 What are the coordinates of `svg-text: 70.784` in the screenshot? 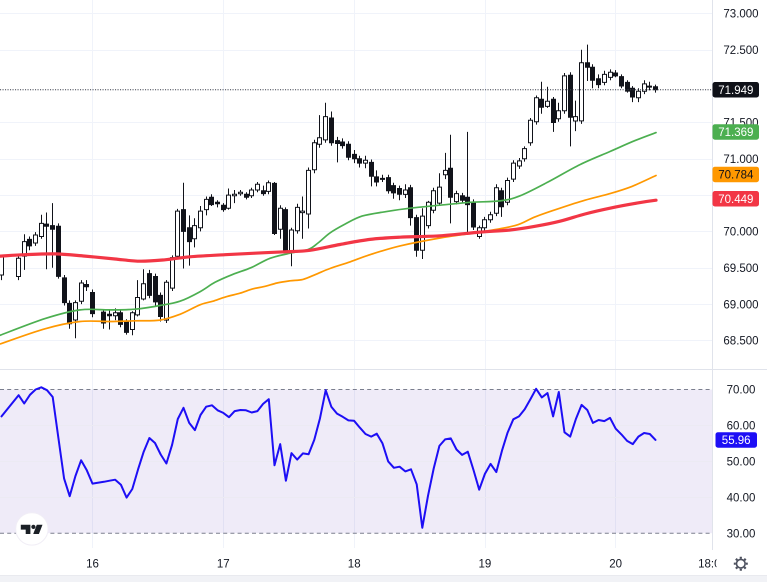 It's located at (736, 176).